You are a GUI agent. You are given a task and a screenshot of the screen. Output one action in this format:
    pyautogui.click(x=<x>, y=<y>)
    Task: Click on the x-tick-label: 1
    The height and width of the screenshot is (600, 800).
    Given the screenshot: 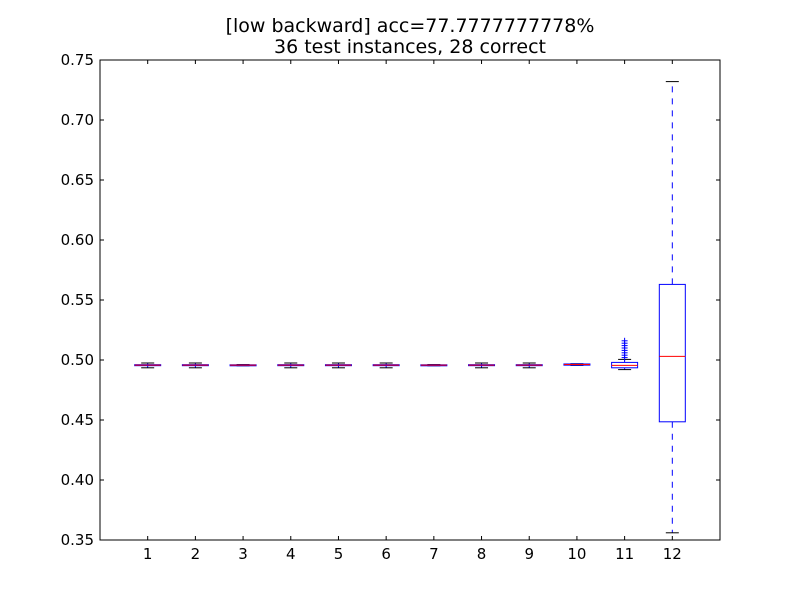 What is the action you would take?
    pyautogui.click(x=148, y=554)
    